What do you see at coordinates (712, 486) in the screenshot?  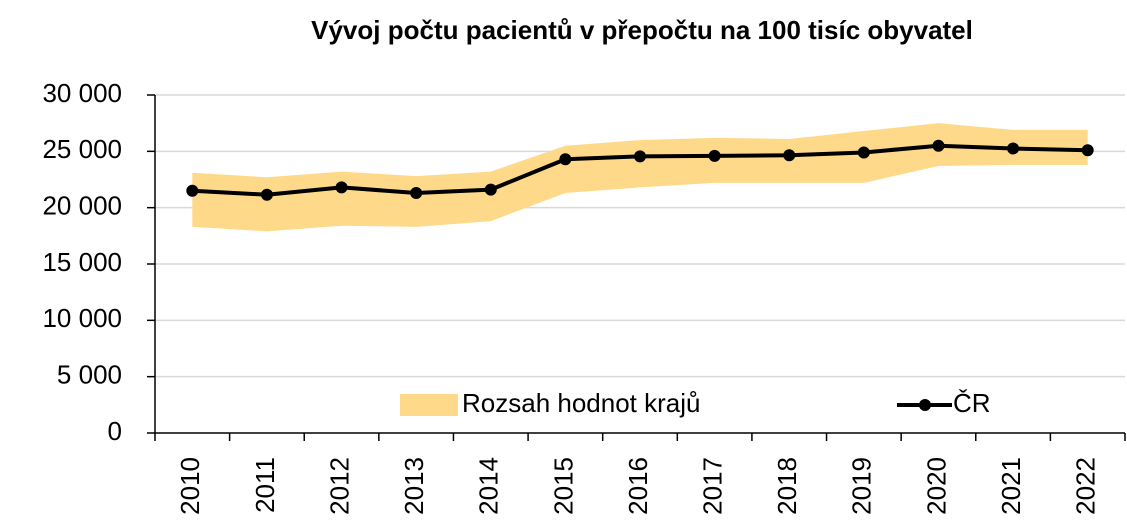 I see `x-tick-label: 2017` at bounding box center [712, 486].